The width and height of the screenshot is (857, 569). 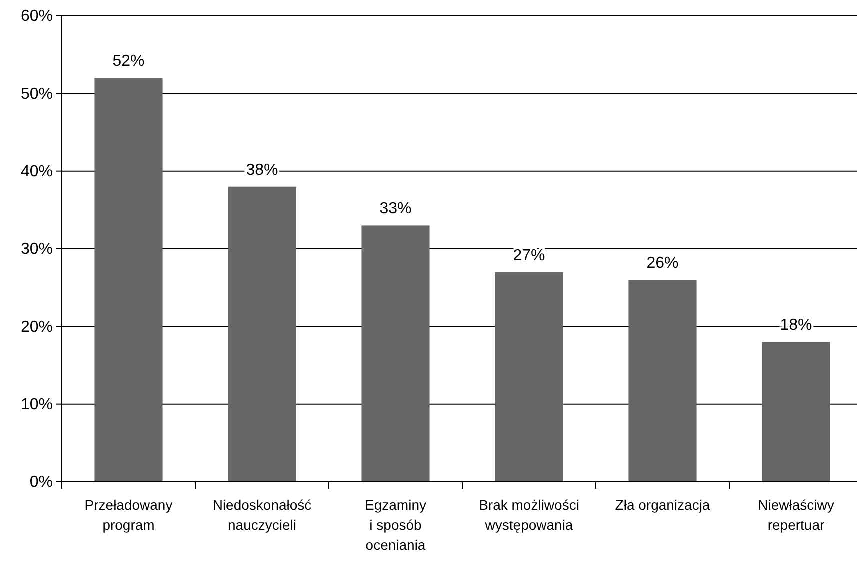 I want to click on y-tick-label: 50%, so click(x=36, y=94).